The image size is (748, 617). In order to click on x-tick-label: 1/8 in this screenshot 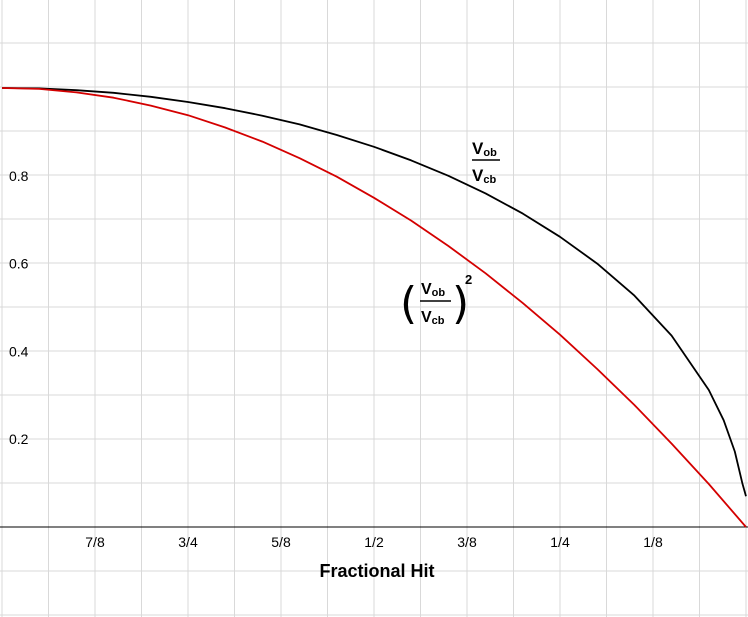, I will do `click(653, 542)`.